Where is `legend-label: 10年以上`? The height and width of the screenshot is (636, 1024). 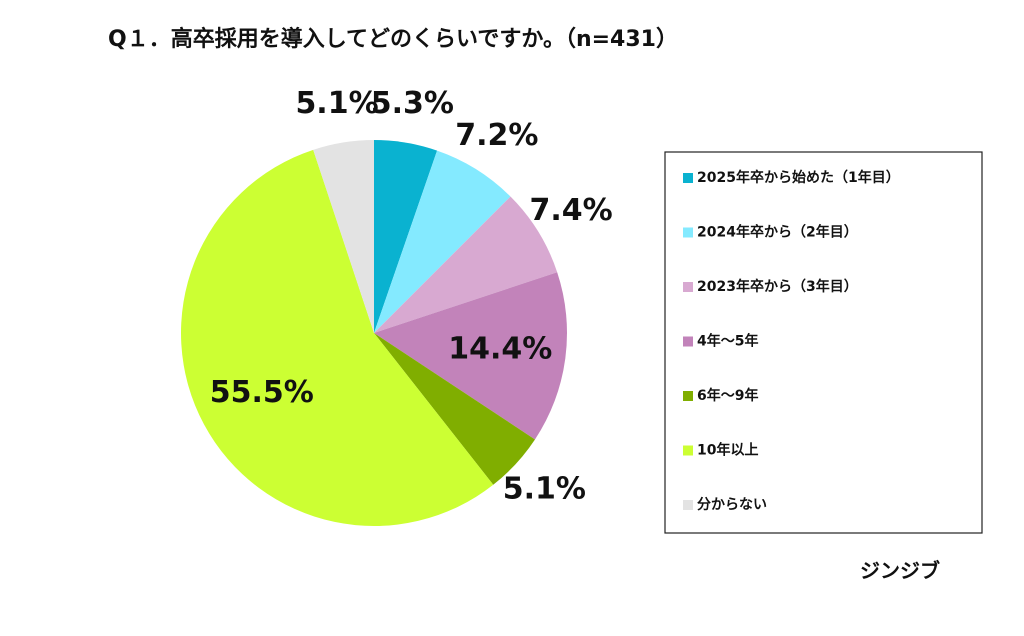
legend-label: 10年以上 is located at coordinates (727, 450).